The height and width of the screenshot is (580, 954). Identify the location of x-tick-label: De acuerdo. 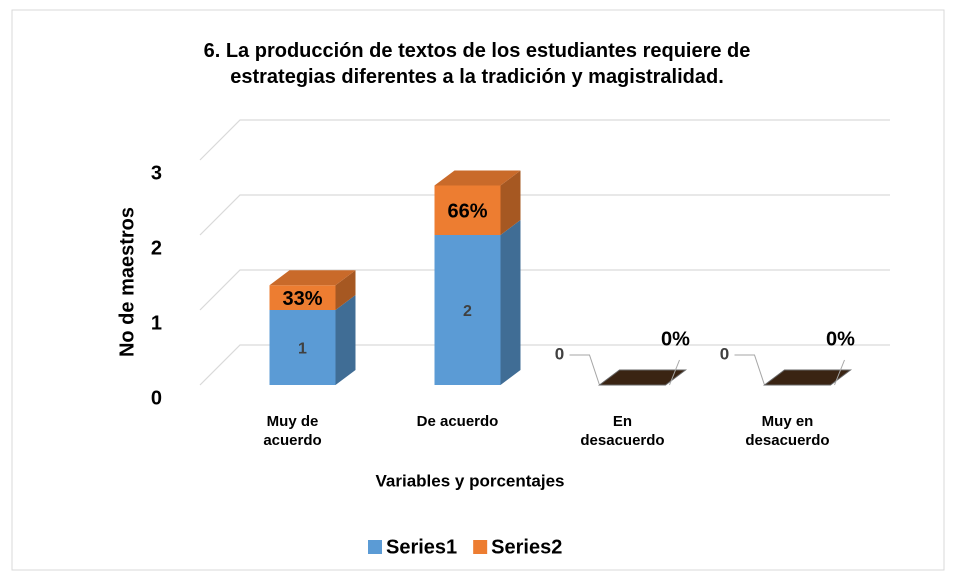
(457, 421).